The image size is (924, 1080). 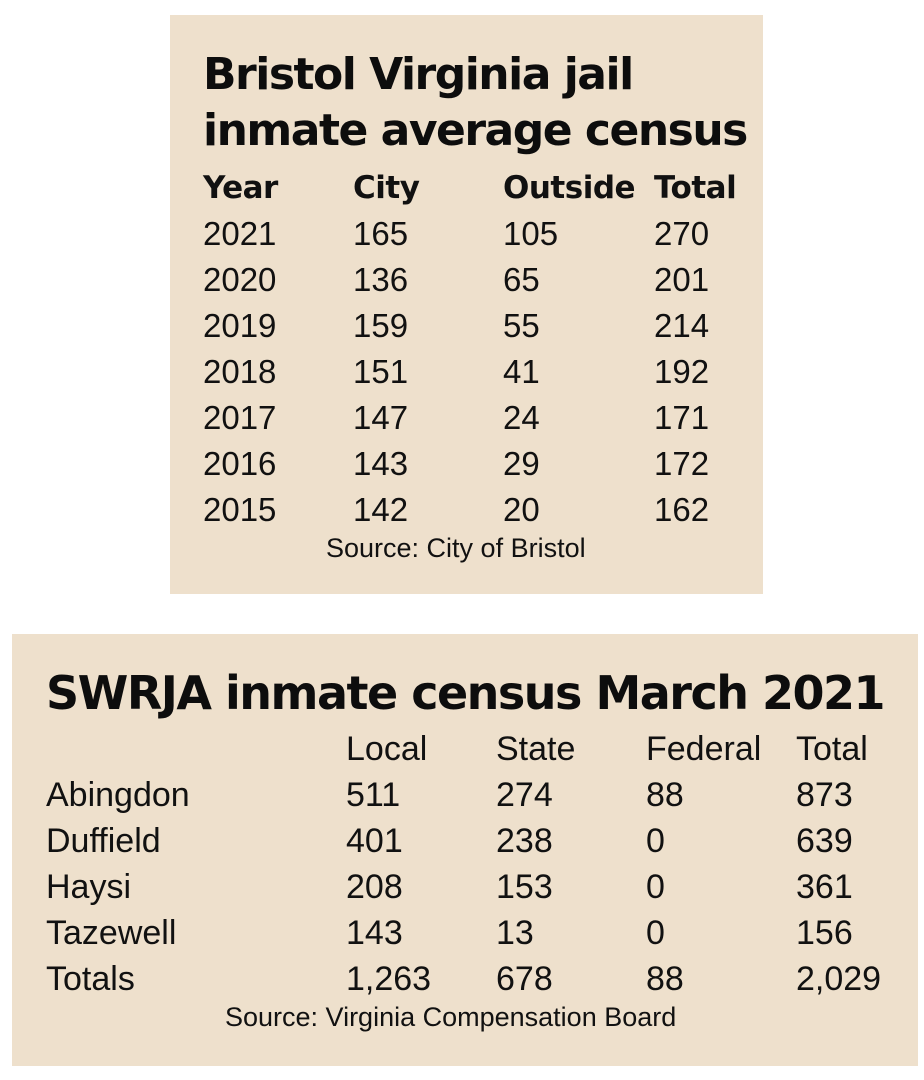 I want to click on table-cell: 20, so click(x=521, y=509).